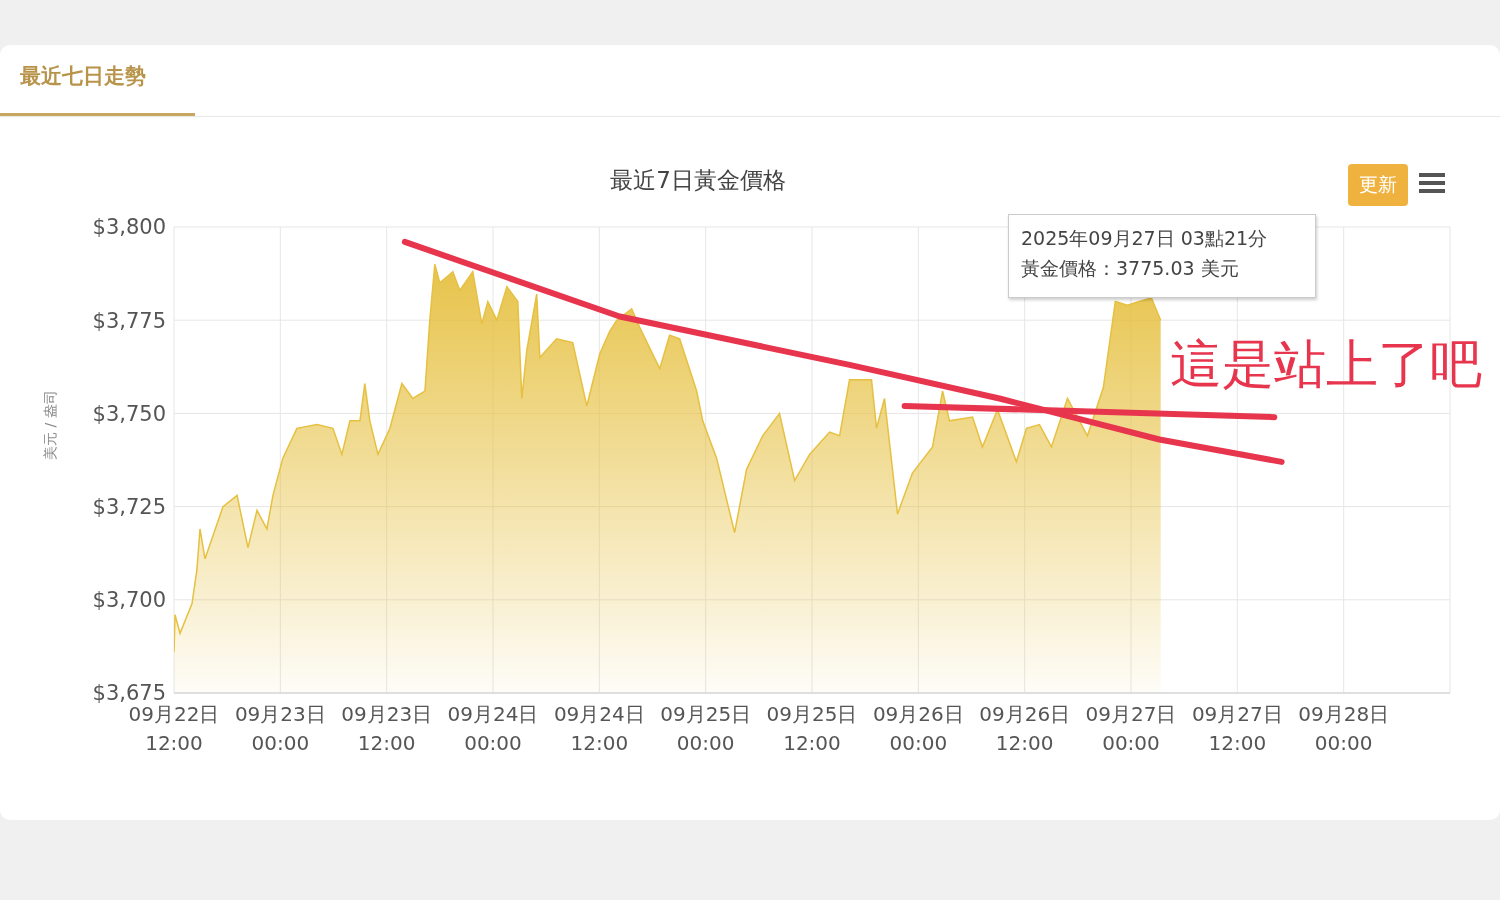 The height and width of the screenshot is (900, 1500). Describe the element at coordinates (1237, 728) in the screenshot. I see `x-tick-label: 09月27日 12:00` at that location.